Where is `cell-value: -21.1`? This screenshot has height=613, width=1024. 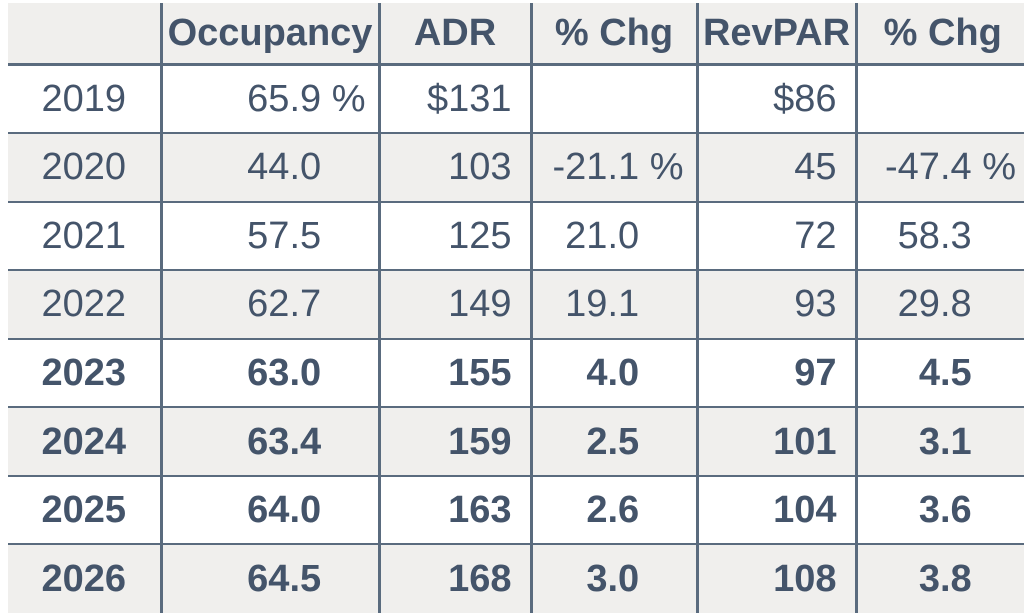 cell-value: -21.1 is located at coordinates (596, 167).